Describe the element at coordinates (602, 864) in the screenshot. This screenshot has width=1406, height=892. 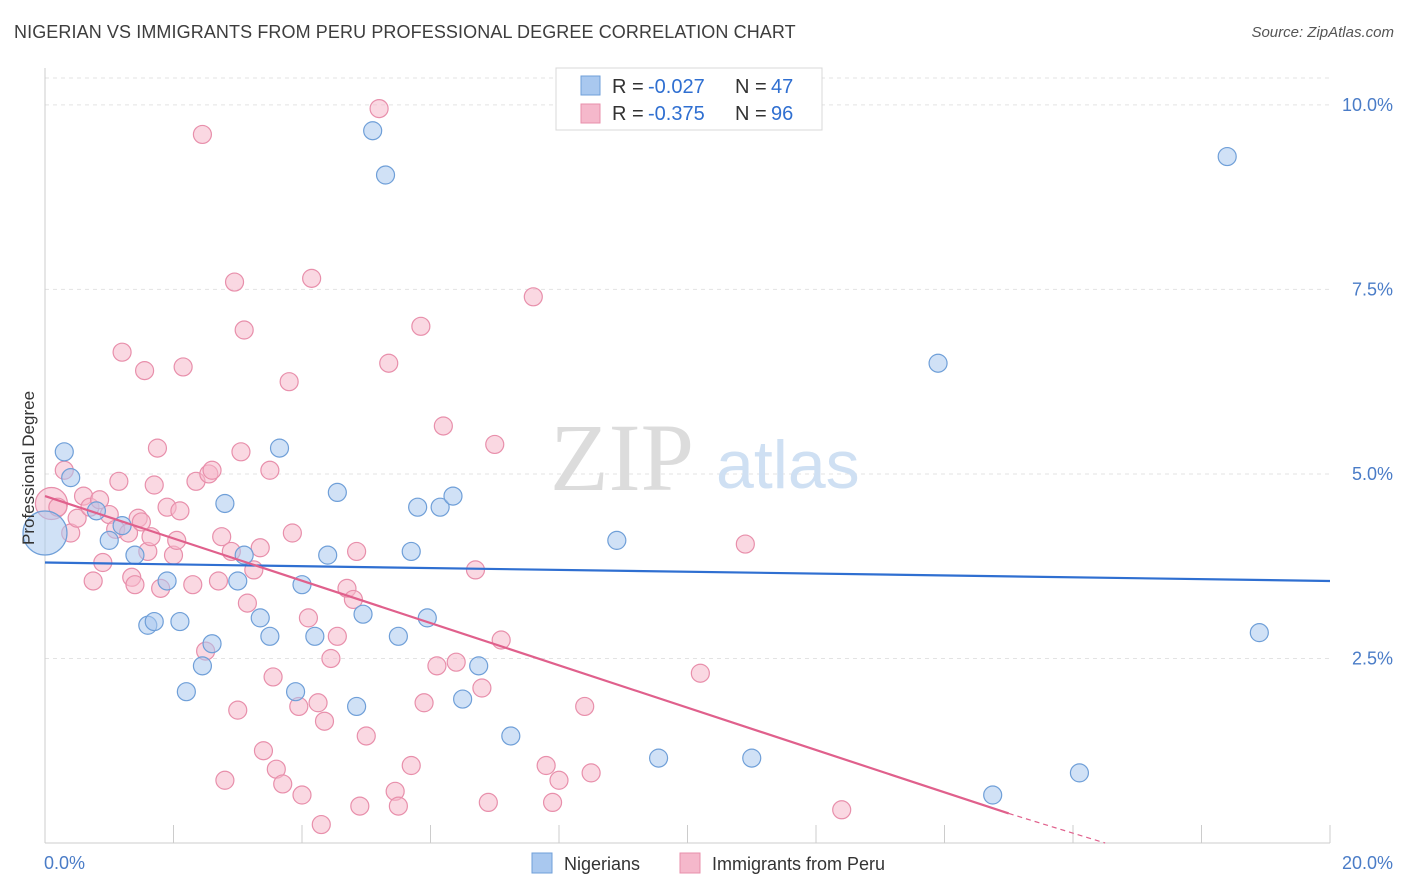
I see `legend-label-nigerians: Nigerians` at that location.